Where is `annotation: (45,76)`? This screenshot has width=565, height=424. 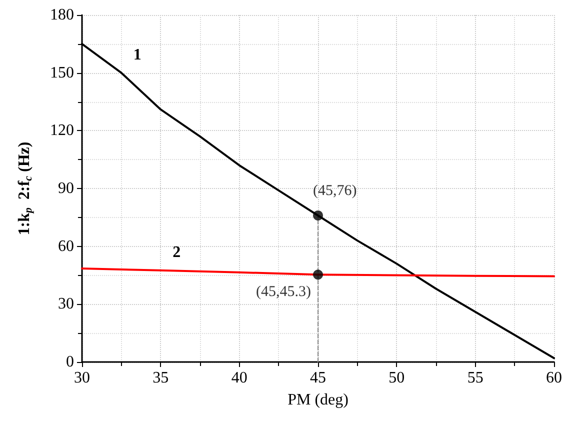 annotation: (45,76) is located at coordinates (335, 190).